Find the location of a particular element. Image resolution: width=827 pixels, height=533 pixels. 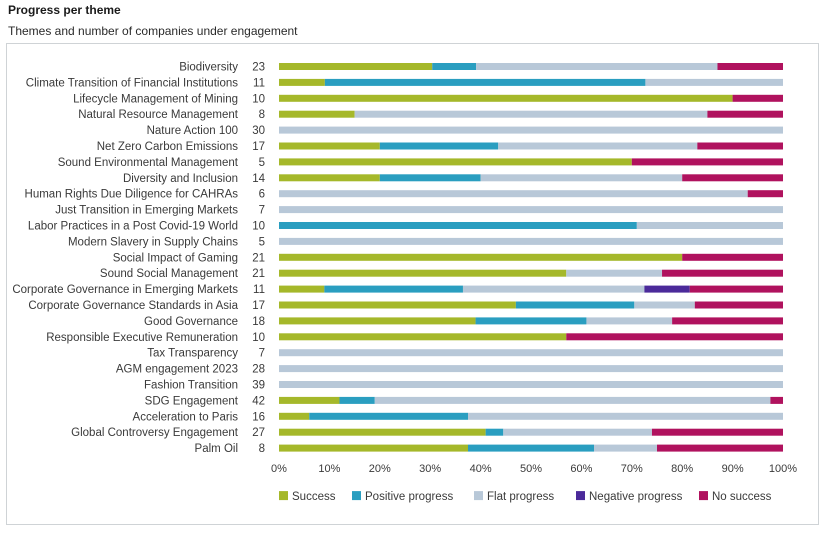

bar-segment-no-success-sound-social-management is located at coordinates (722, 273).